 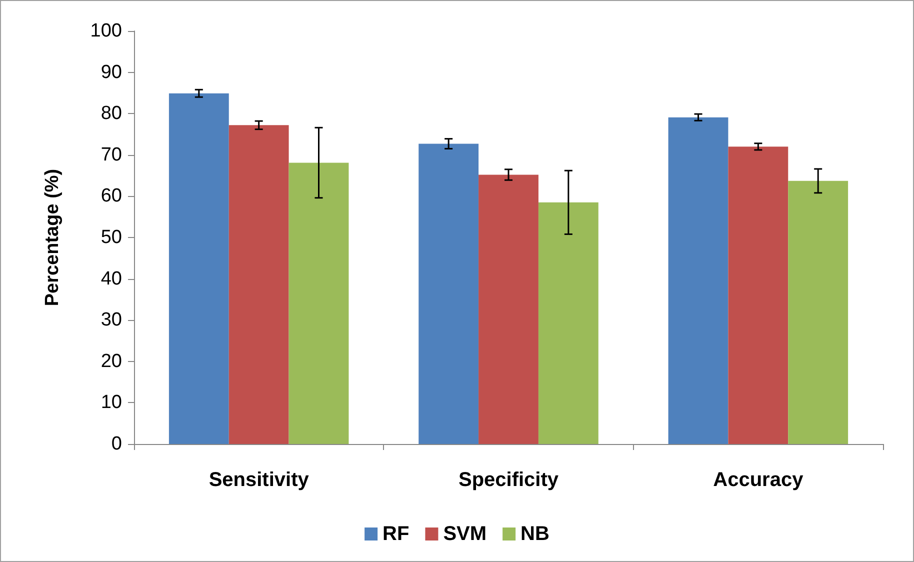 I want to click on y-tick-label: 30, so click(x=111, y=320).